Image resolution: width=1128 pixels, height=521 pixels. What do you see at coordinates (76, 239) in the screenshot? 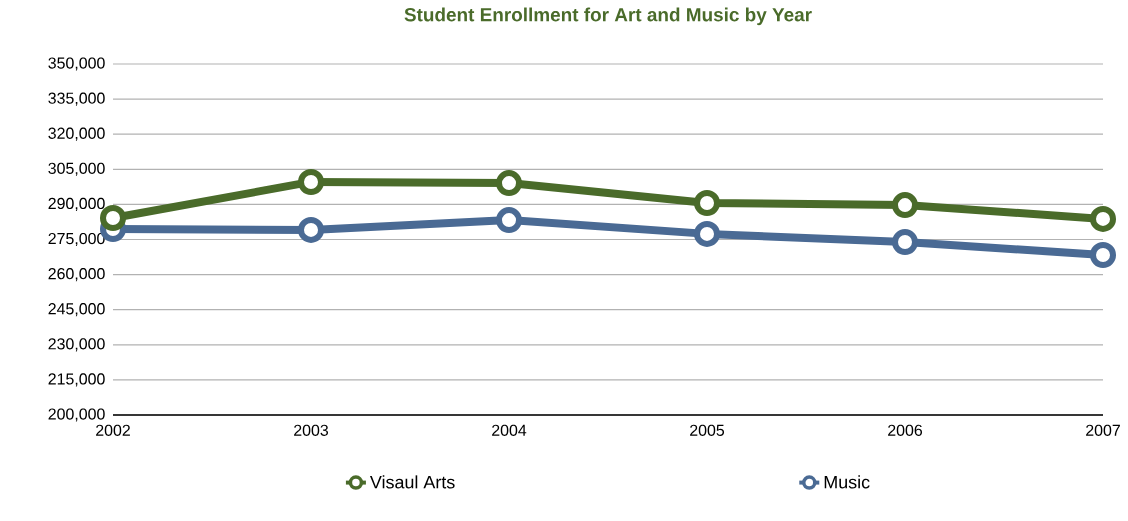
I see `y-tick-label: 275,000` at bounding box center [76, 239].